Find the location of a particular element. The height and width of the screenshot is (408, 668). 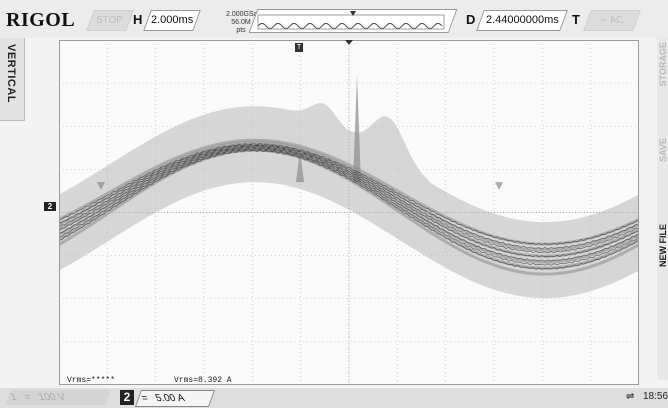

timebase-value: 2.000ms is located at coordinates (172, 20).